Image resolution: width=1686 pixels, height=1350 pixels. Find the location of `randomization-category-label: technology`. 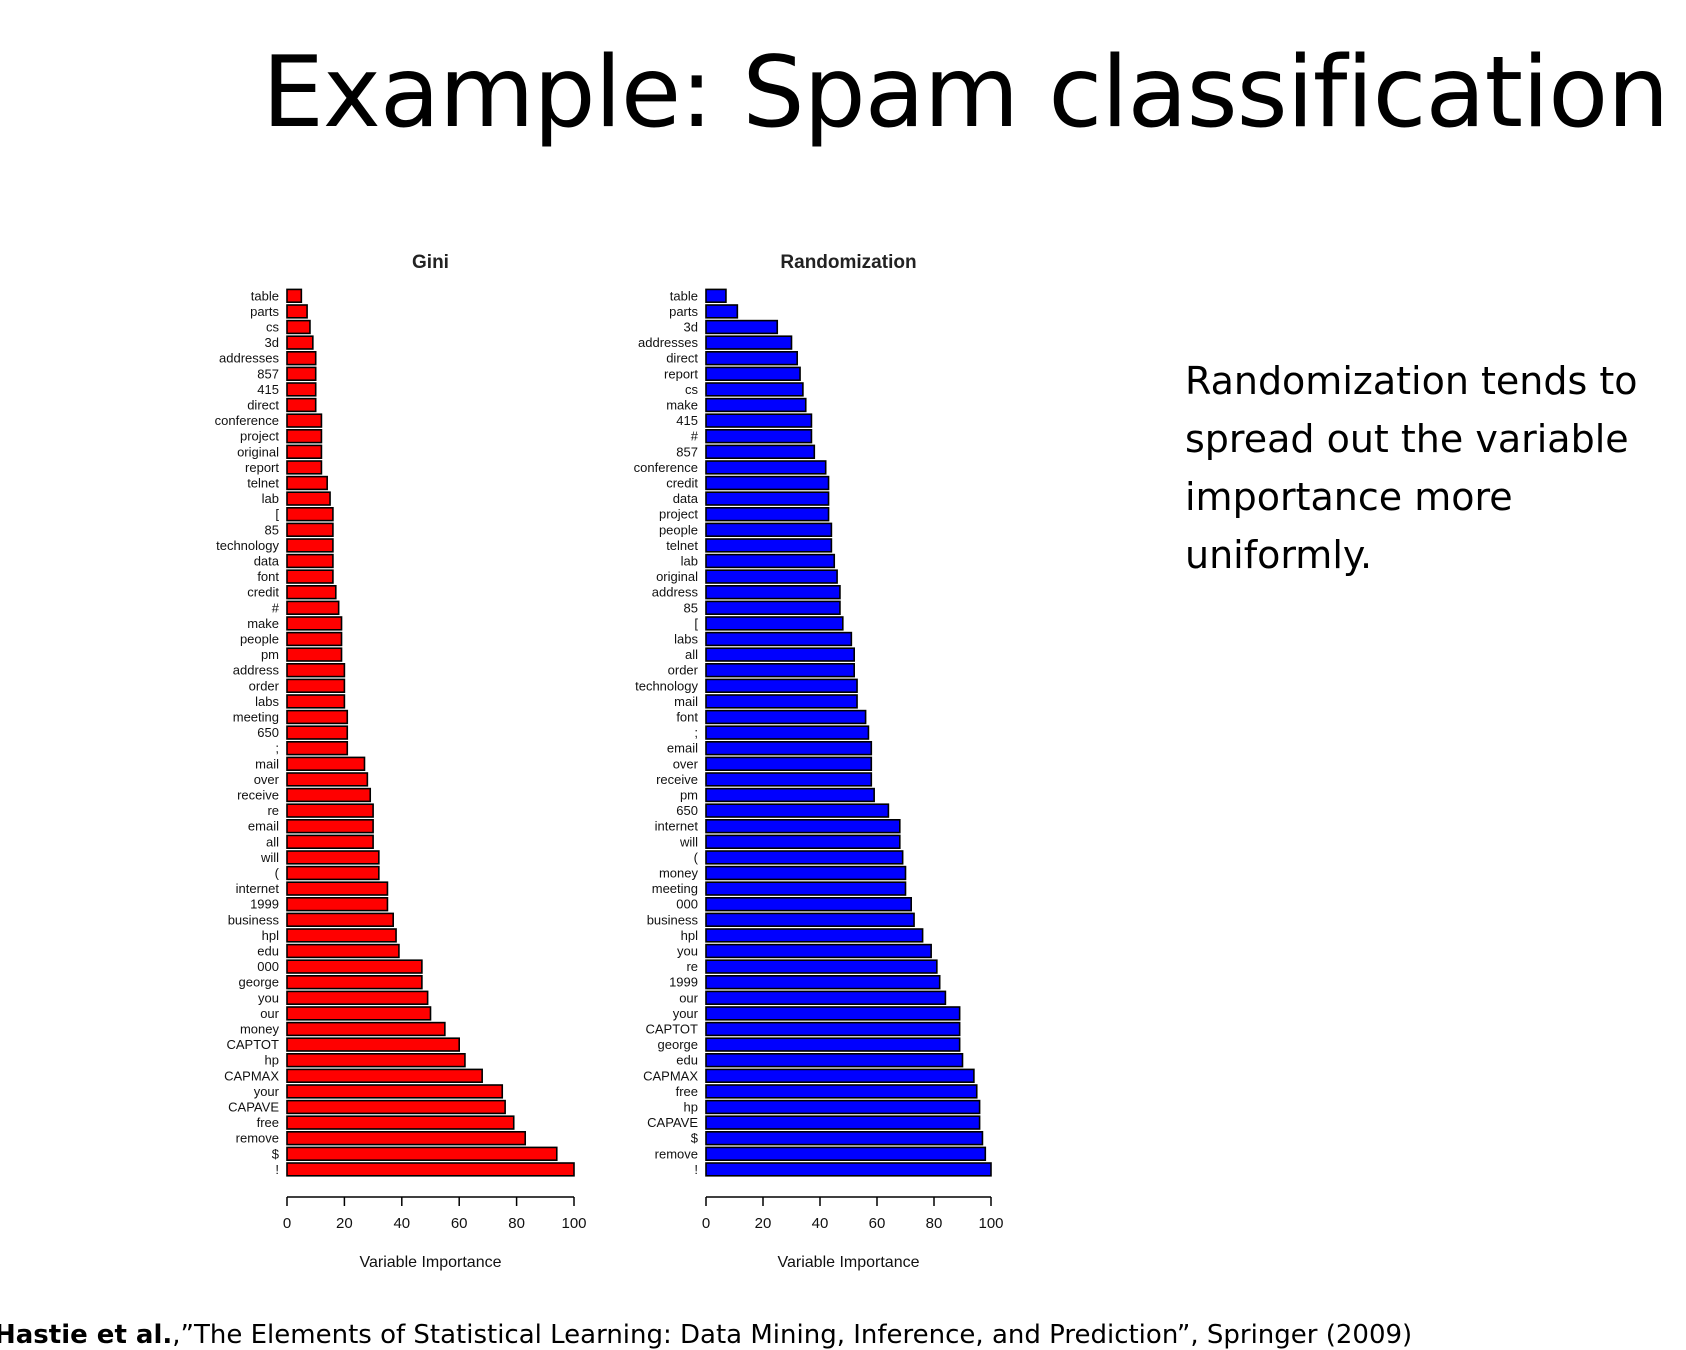

randomization-category-label: technology is located at coordinates (666, 685).